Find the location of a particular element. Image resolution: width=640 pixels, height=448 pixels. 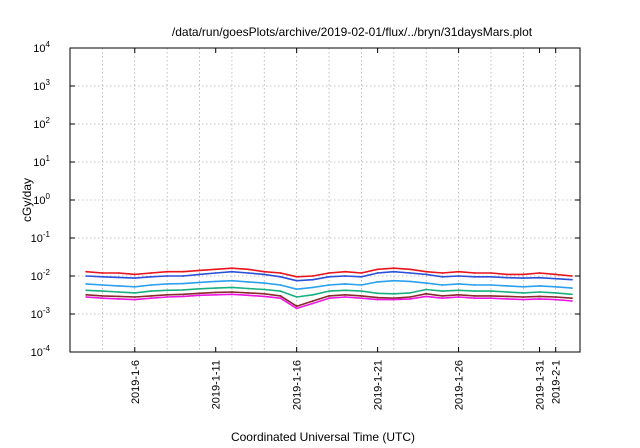

series-group is located at coordinates (329, 288).